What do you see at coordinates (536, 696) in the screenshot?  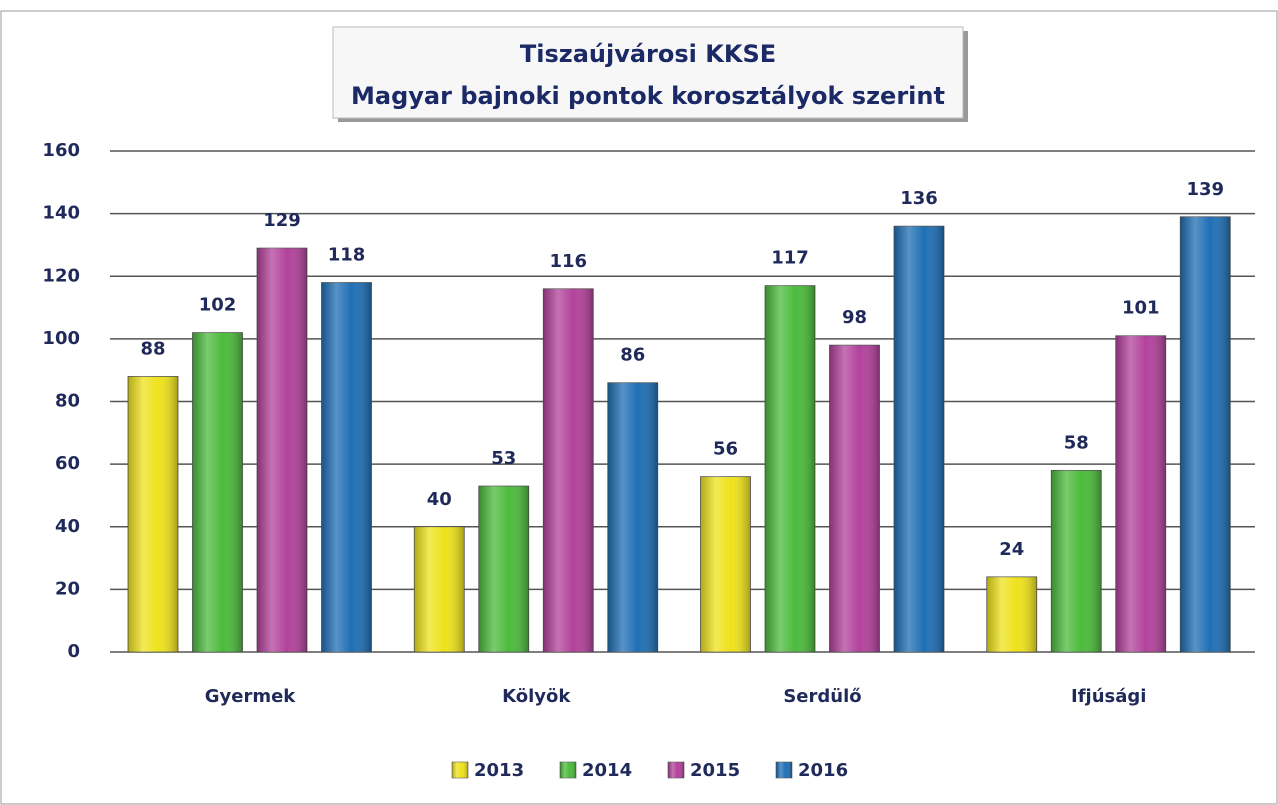 I see `x-tick-label: Kölyök` at bounding box center [536, 696].